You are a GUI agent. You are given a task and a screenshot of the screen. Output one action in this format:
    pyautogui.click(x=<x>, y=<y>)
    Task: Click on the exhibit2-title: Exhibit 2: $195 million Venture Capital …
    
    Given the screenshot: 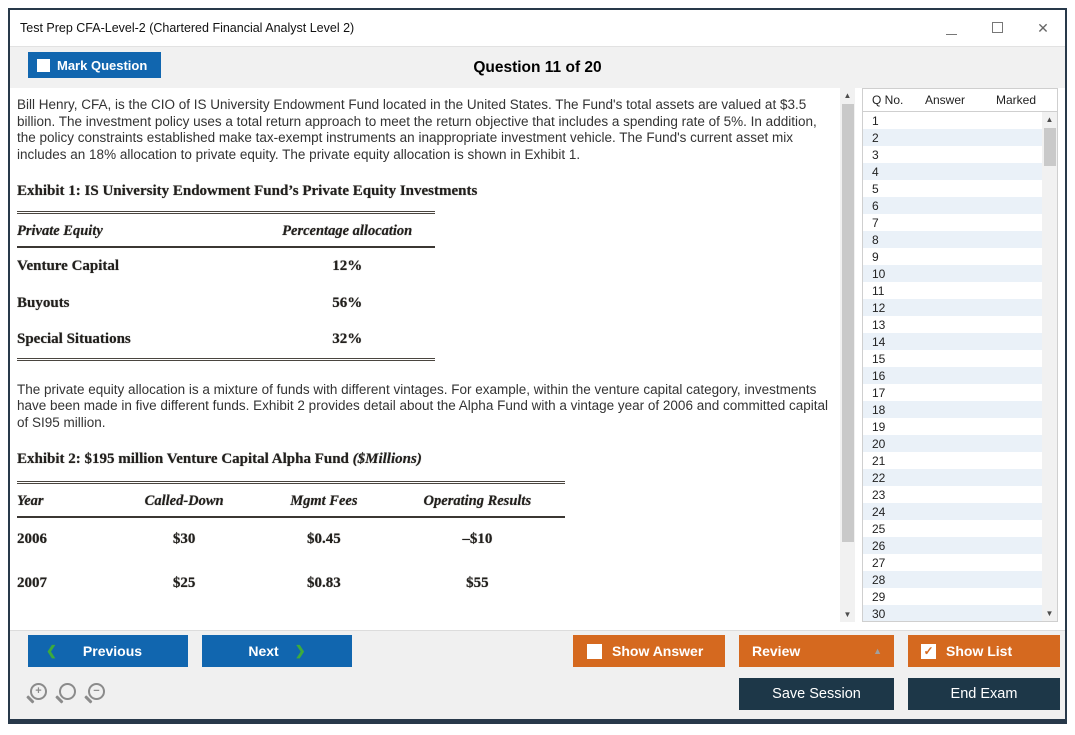 What is the action you would take?
    pyautogui.click(x=219, y=459)
    